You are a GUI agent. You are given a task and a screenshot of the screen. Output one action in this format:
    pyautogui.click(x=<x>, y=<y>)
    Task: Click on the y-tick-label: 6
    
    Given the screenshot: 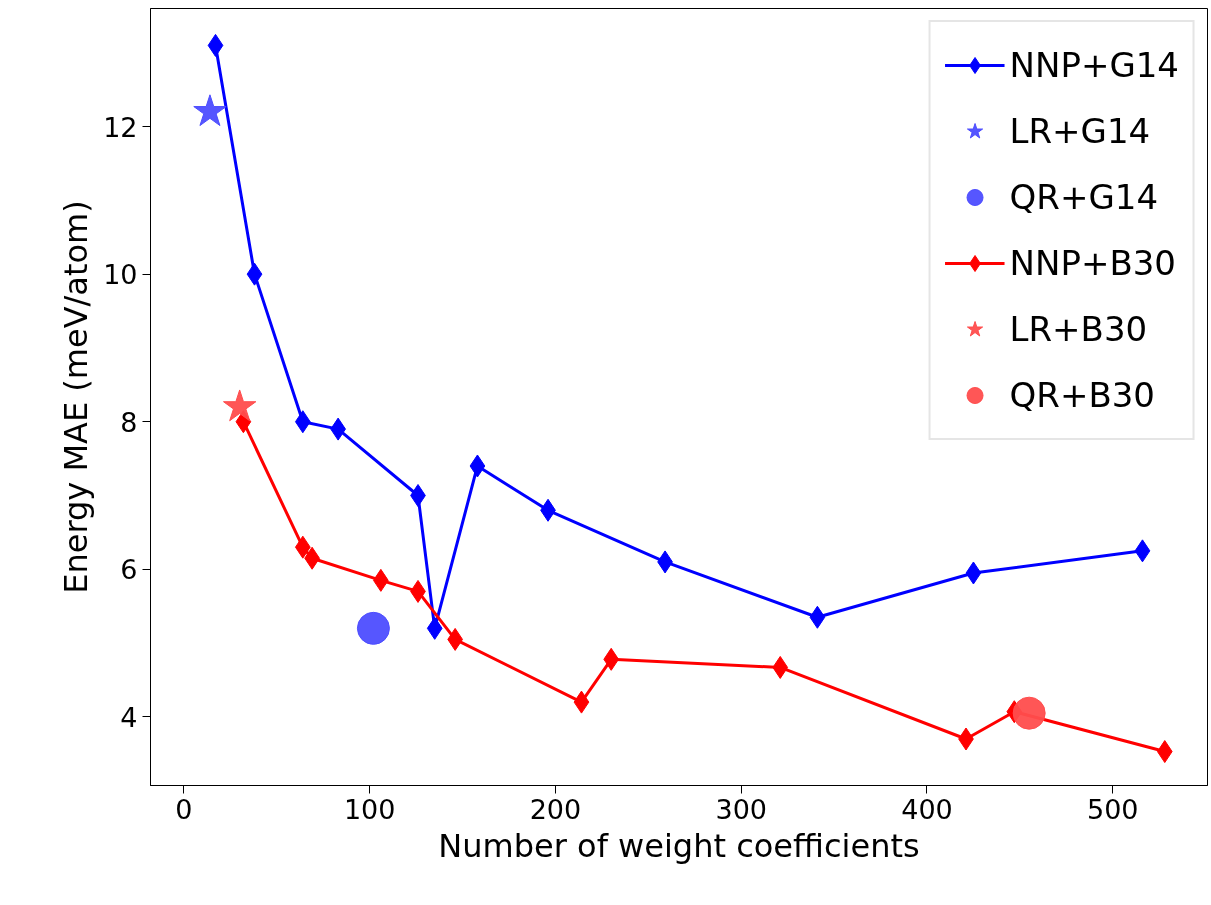 What is the action you would take?
    pyautogui.click(x=129, y=570)
    